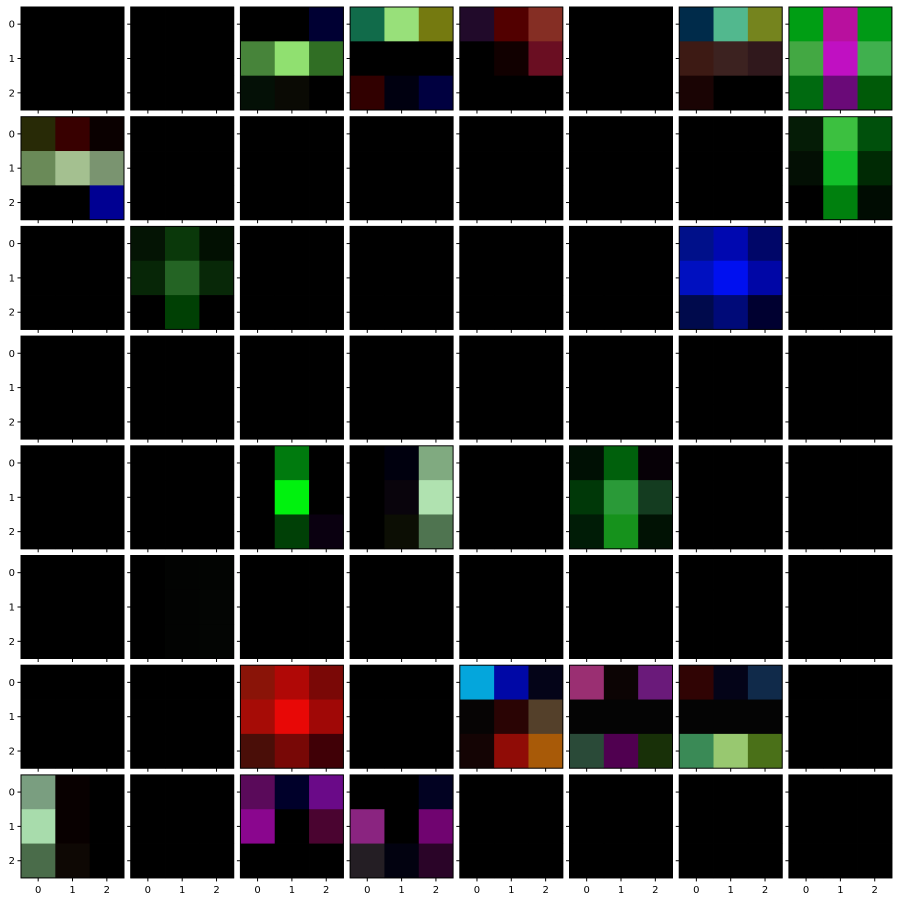  I want to click on x-tick-label: 0, so click(477, 890).